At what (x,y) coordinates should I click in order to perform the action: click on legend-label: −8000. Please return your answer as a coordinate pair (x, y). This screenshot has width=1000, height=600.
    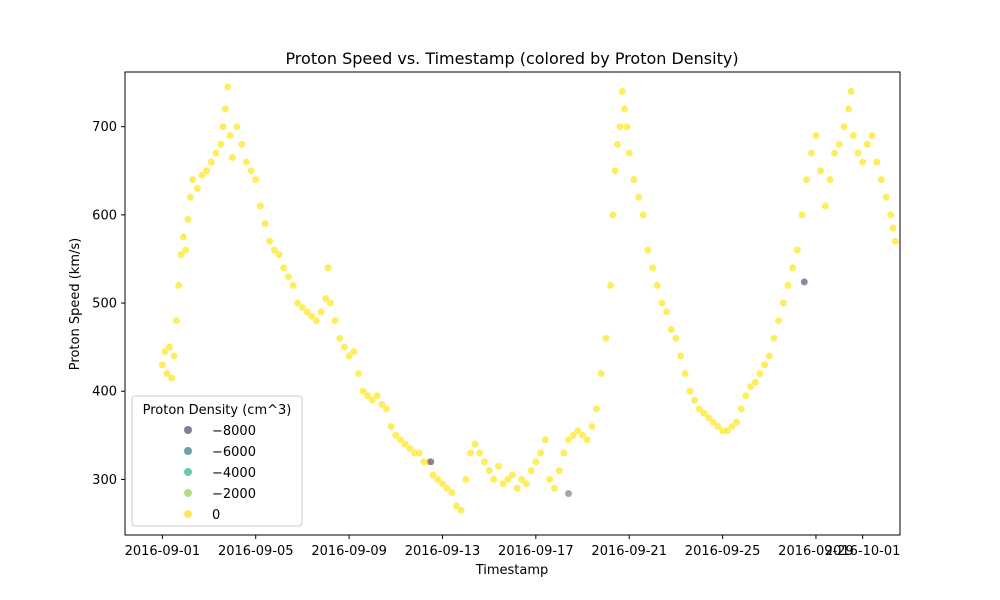
    Looking at the image, I should click on (234, 431).